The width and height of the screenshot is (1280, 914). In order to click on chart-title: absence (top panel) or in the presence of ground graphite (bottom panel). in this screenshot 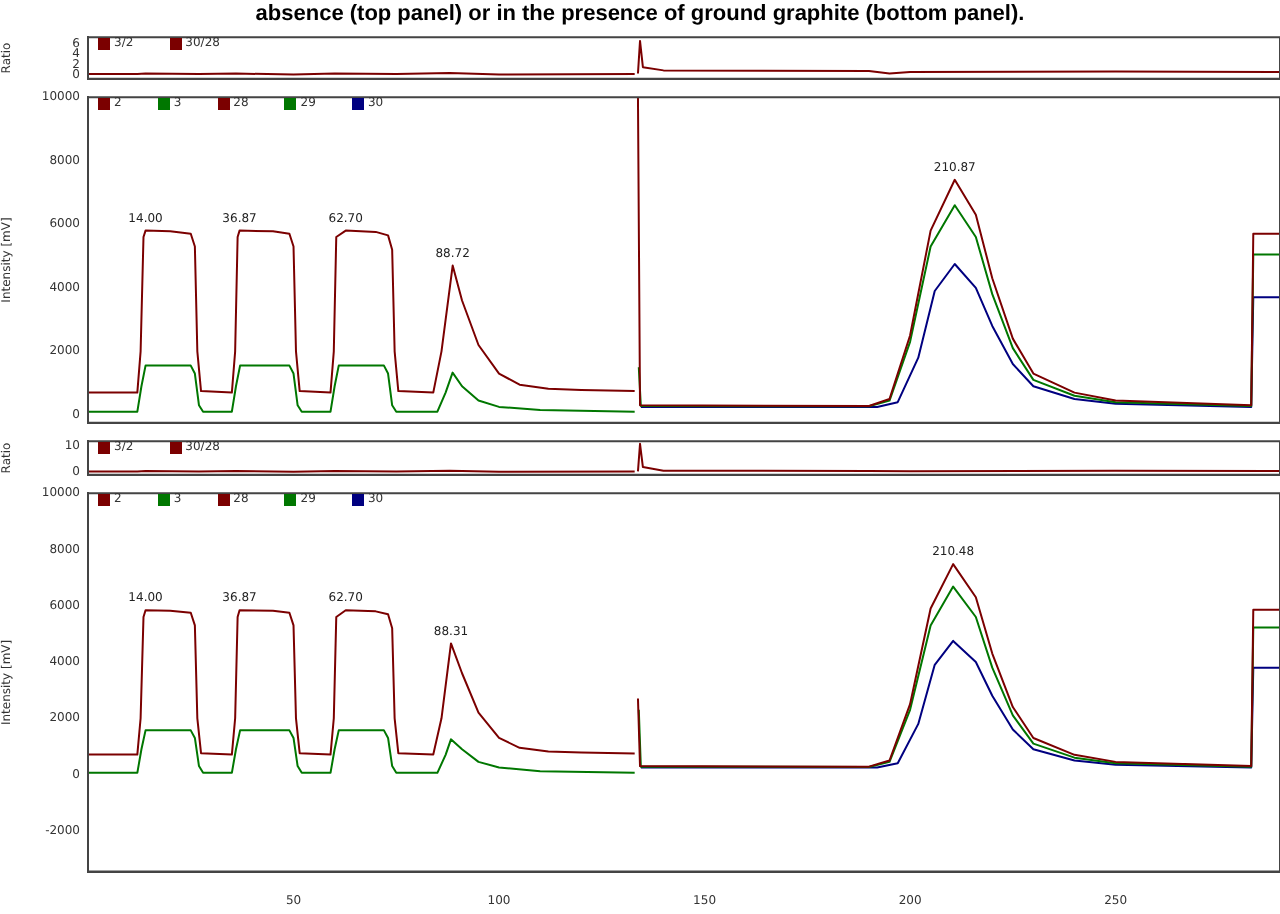, I will do `click(640, 14)`.